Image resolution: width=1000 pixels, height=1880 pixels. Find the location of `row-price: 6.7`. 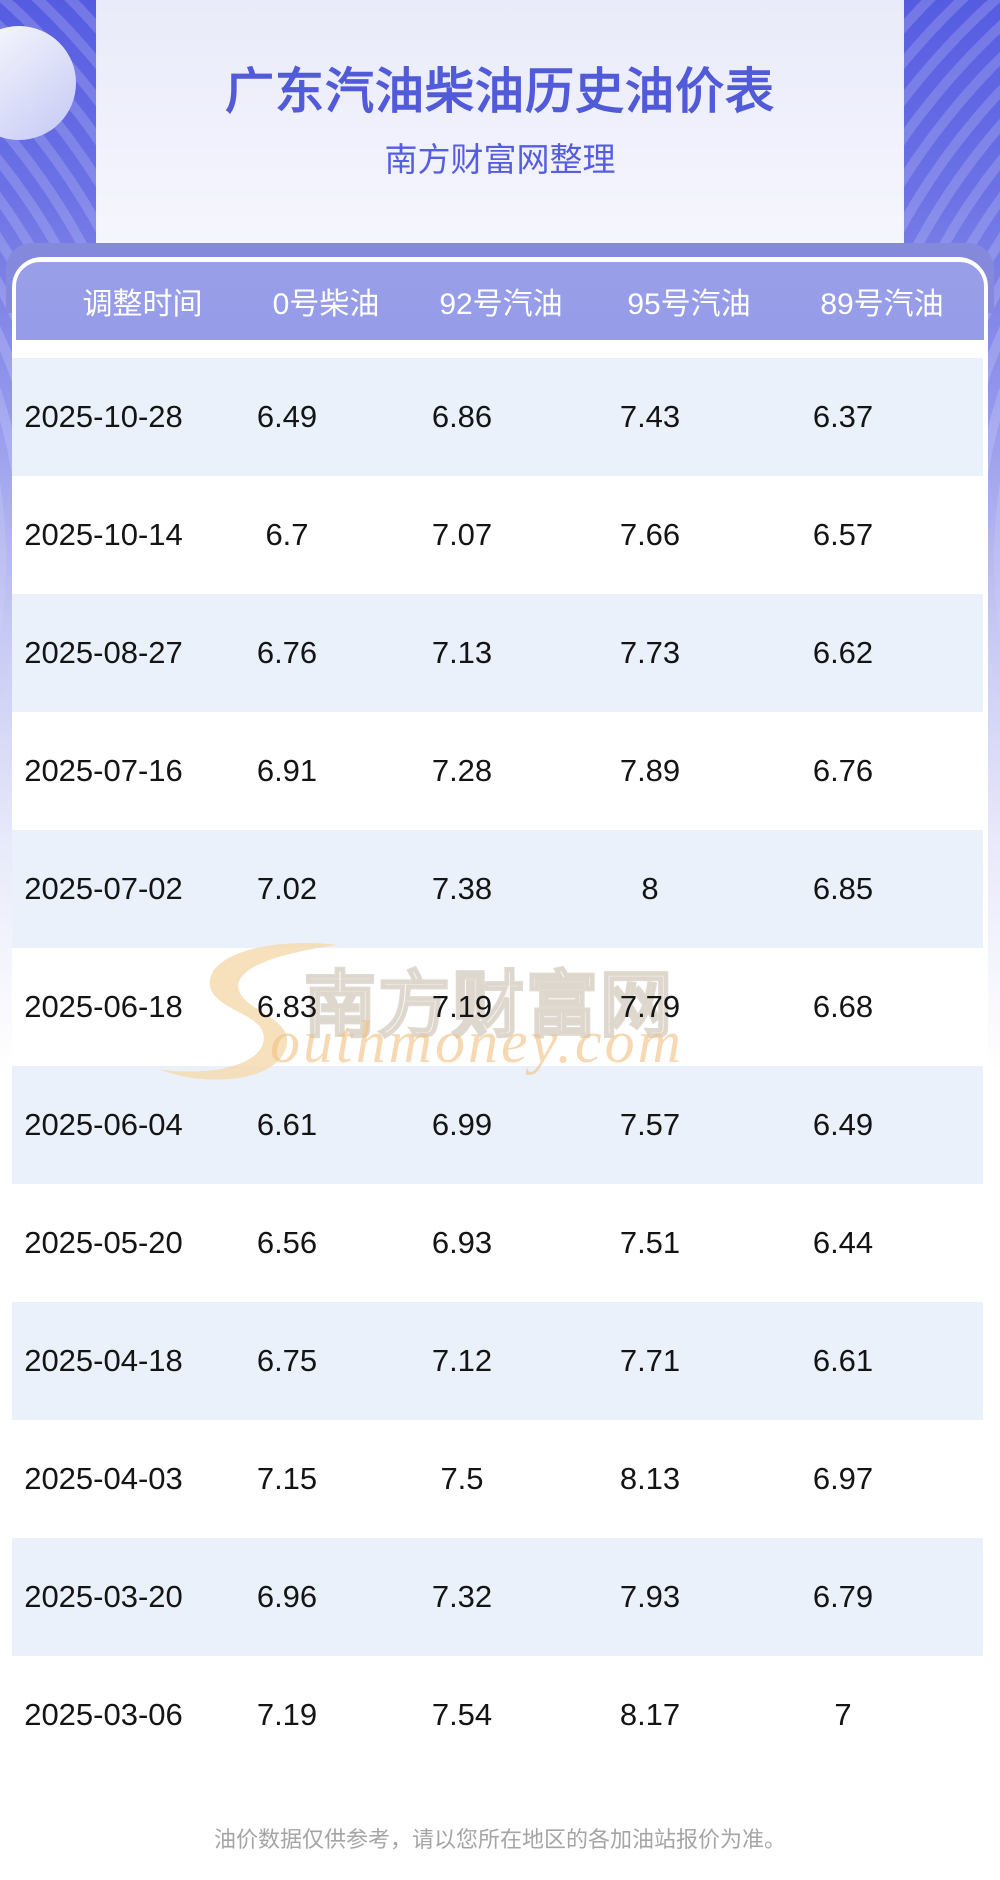

row-price: 6.7 is located at coordinates (287, 534).